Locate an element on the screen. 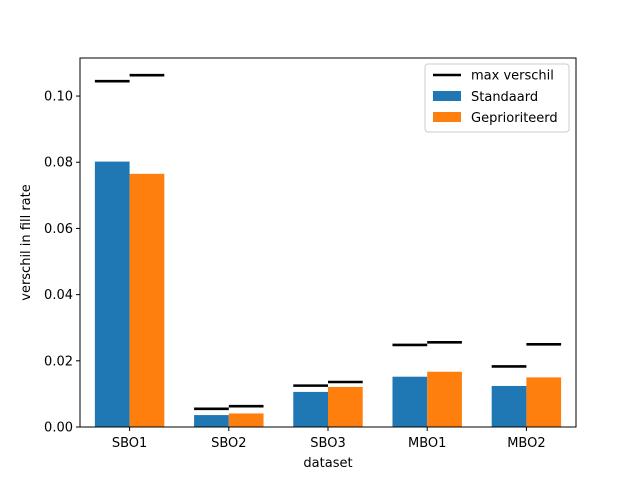  legend-geprioriteerd-swatch is located at coordinates (447, 117).